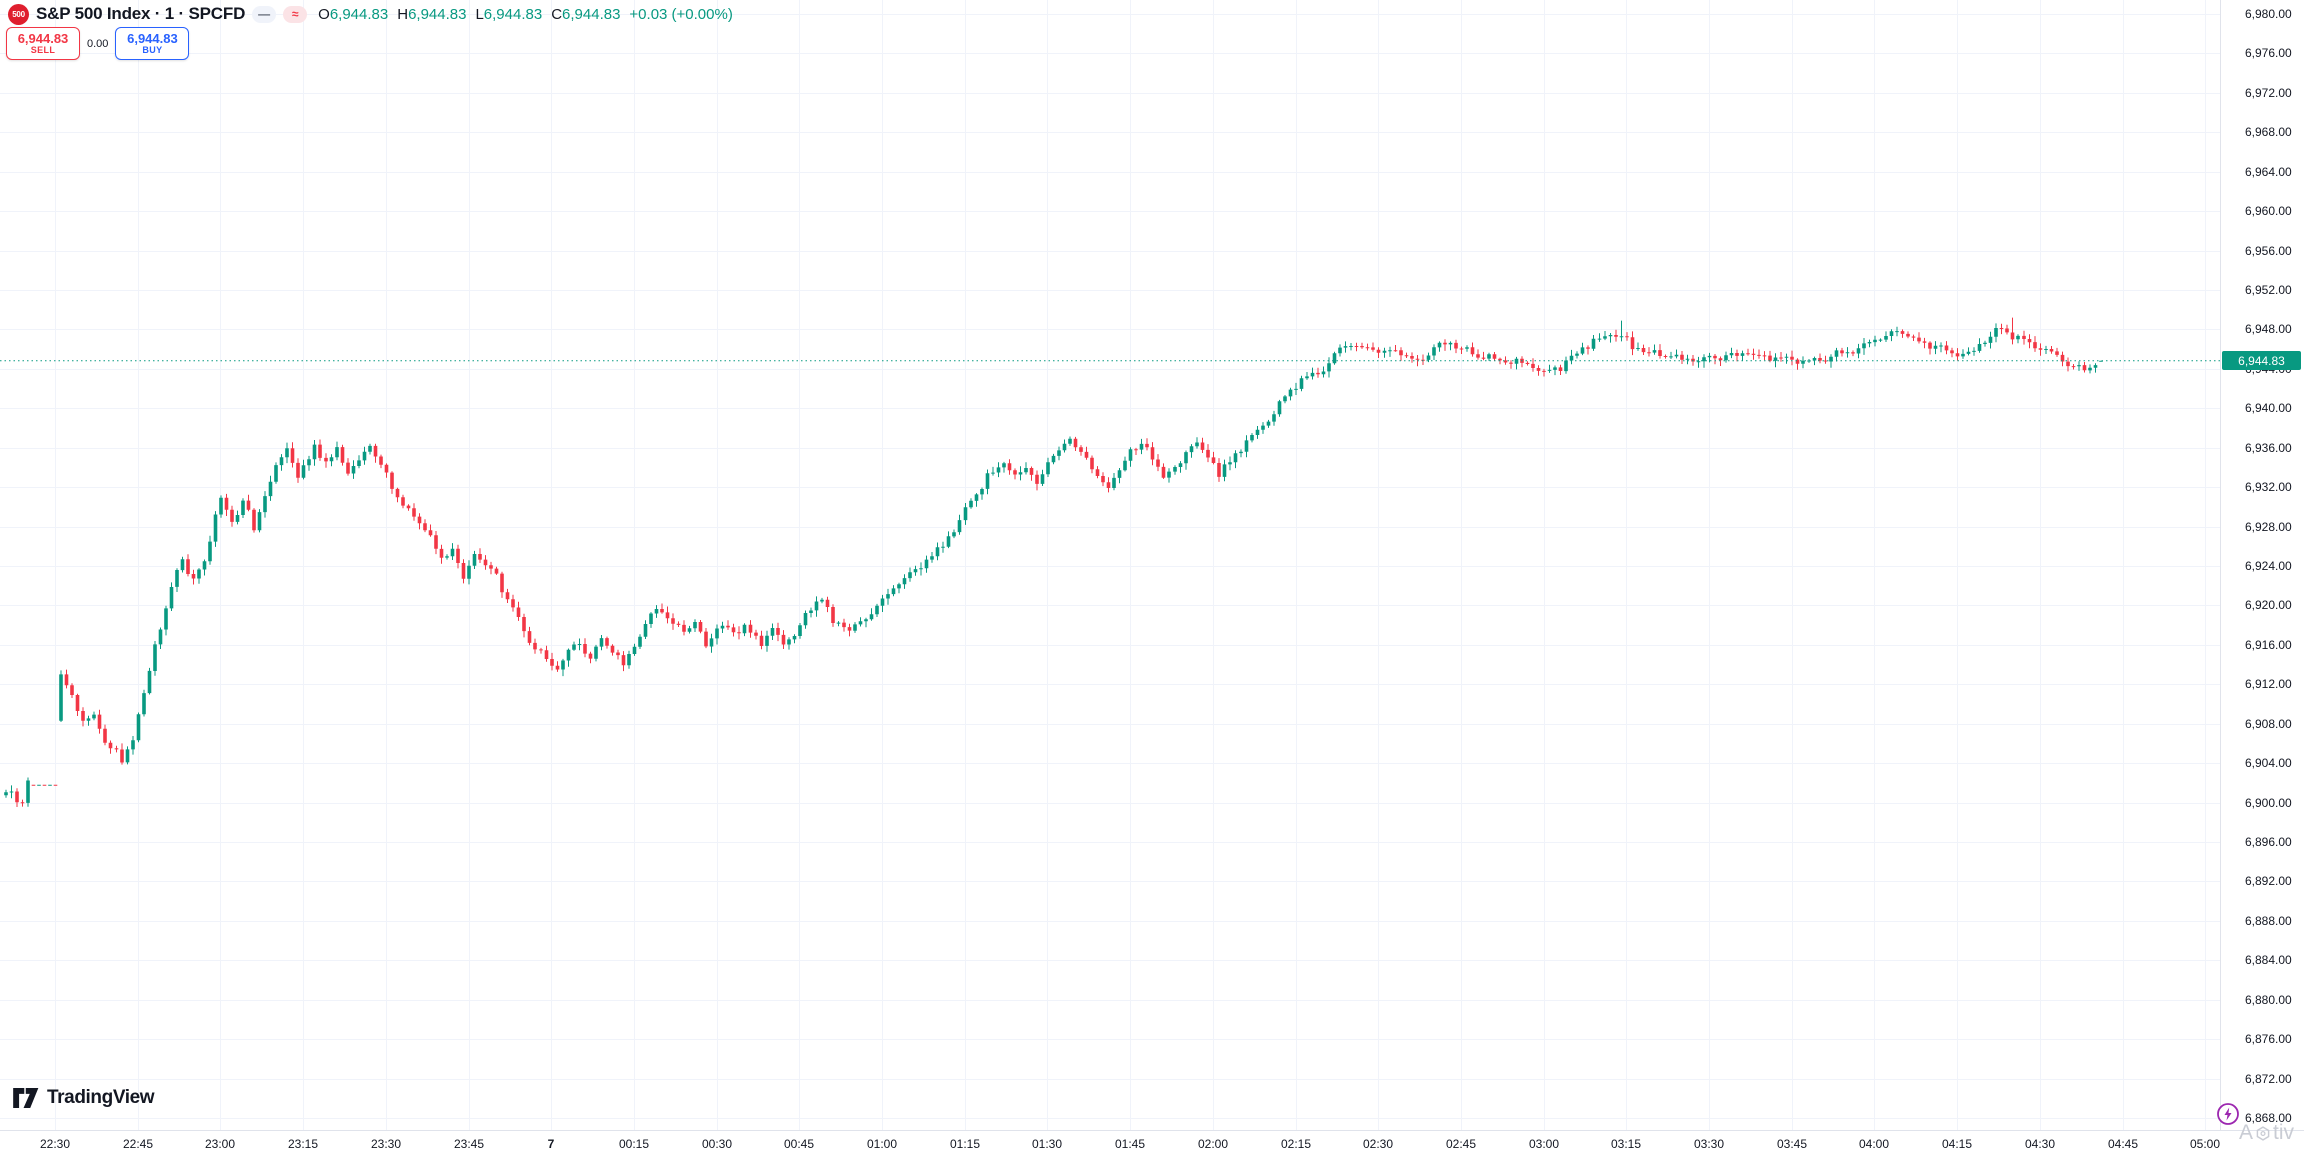 This screenshot has width=2304, height=1156. What do you see at coordinates (43, 38) in the screenshot?
I see `sell-price: 6,944.83` at bounding box center [43, 38].